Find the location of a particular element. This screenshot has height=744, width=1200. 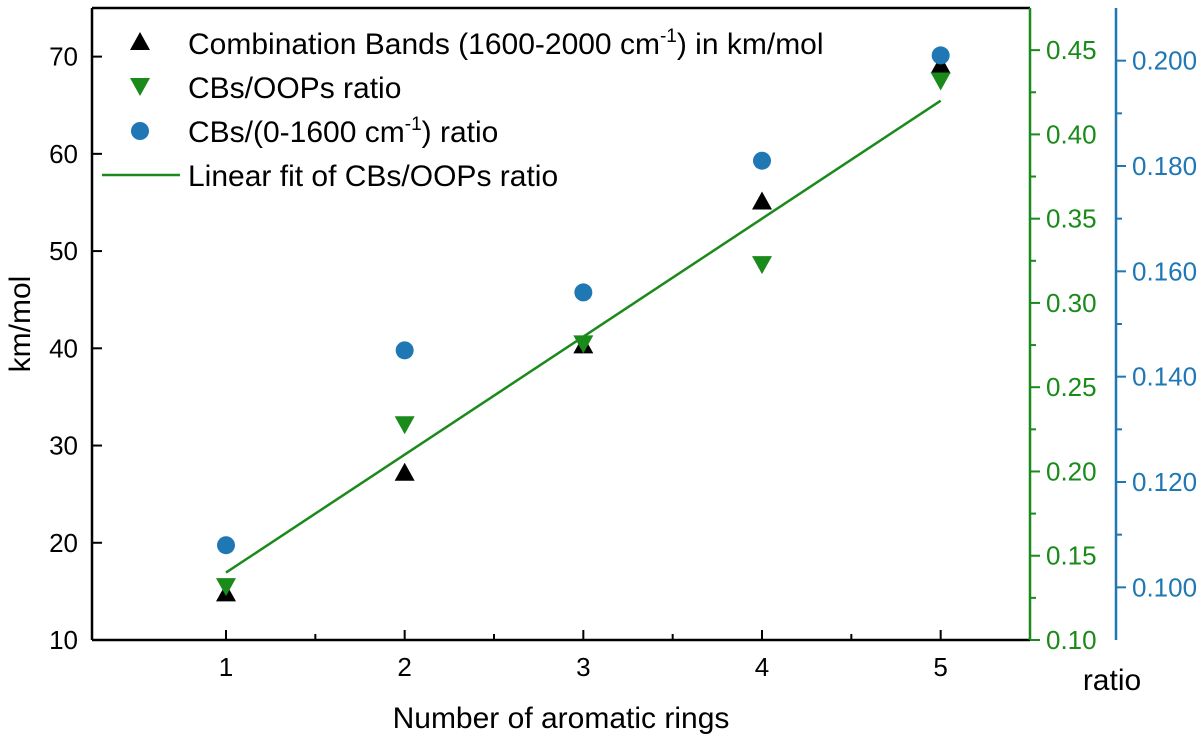

blue-y-tick-label: 0.120 is located at coordinates (1164, 482).